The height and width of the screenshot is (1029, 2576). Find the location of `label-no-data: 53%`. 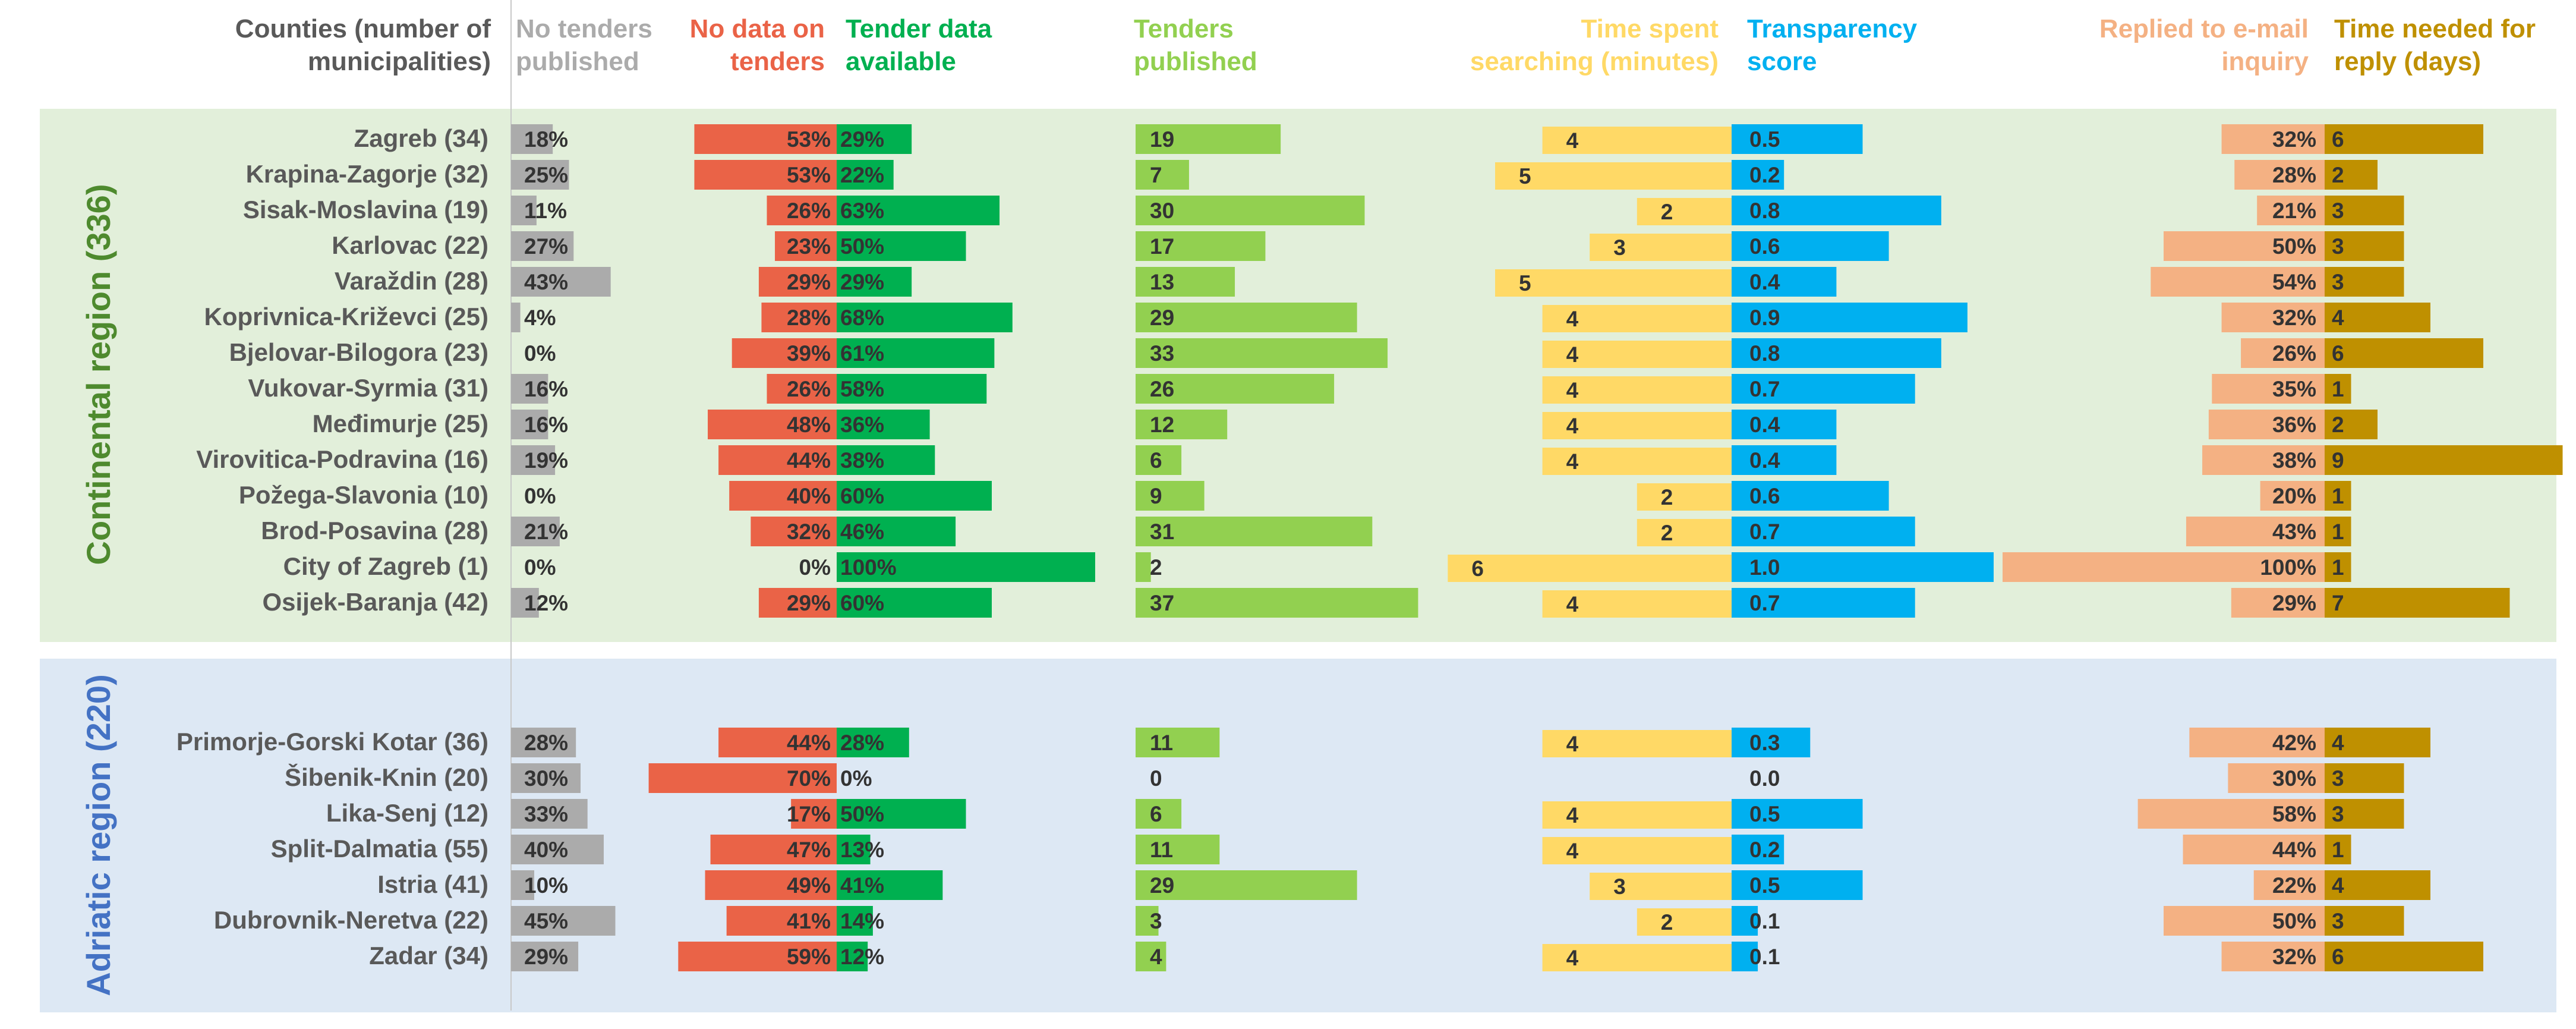

label-no-data: 53% is located at coordinates (809, 139).